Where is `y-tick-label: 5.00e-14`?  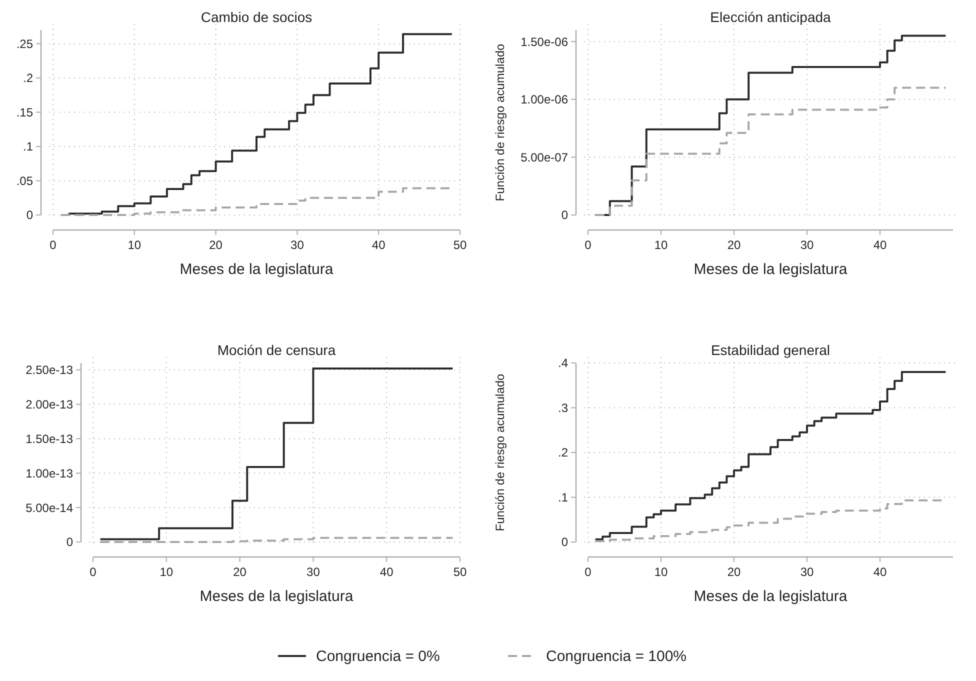
y-tick-label: 5.00e-14 is located at coordinates (50, 507).